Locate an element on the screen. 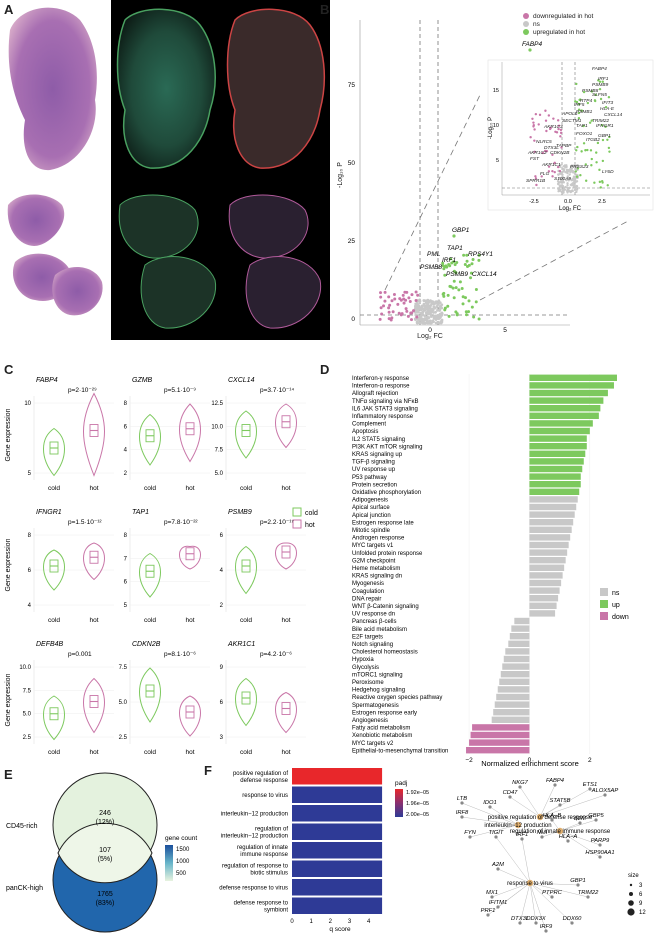 The image size is (660, 938). violin-panel-gzmb: GZMB p=5.1·10⁻⁹ 2 4 6 8 cold hot is located at coordinates (167, 434).